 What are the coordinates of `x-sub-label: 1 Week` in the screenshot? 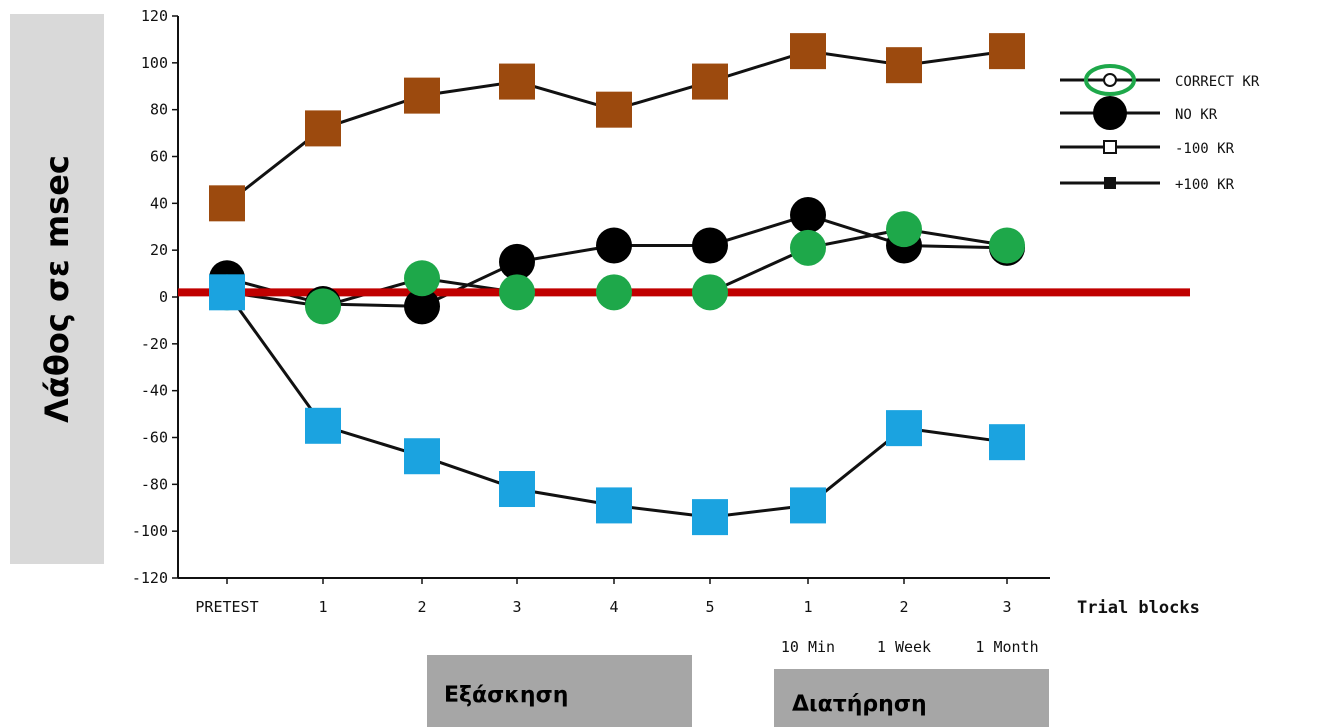 It's located at (904, 647).